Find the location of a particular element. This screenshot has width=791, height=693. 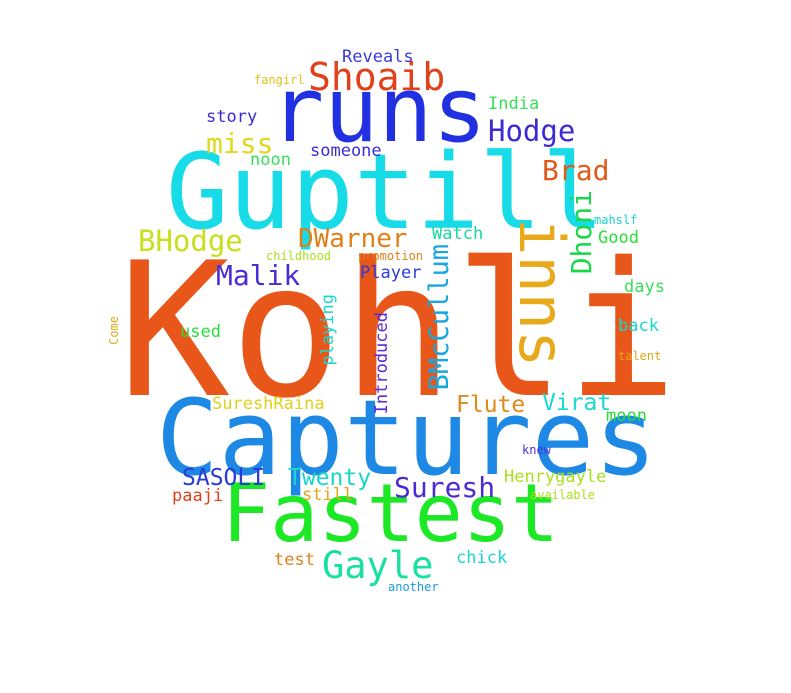

word-chick: chick is located at coordinates (482, 558).